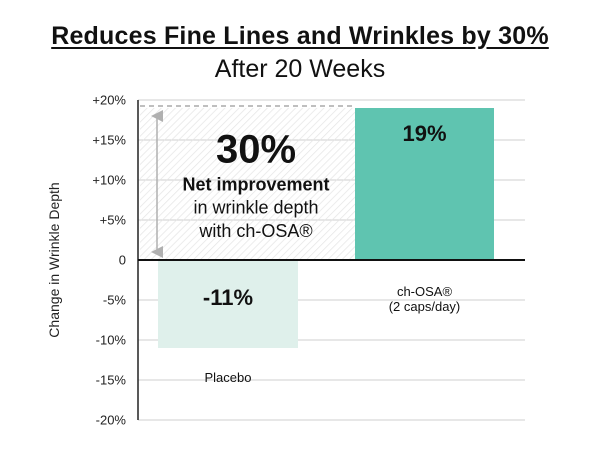 Image resolution: width=600 pixels, height=464 pixels. What do you see at coordinates (300, 36) in the screenshot?
I see `chart-title: Reduces Fine Lines and Wrinkles by 30%` at bounding box center [300, 36].